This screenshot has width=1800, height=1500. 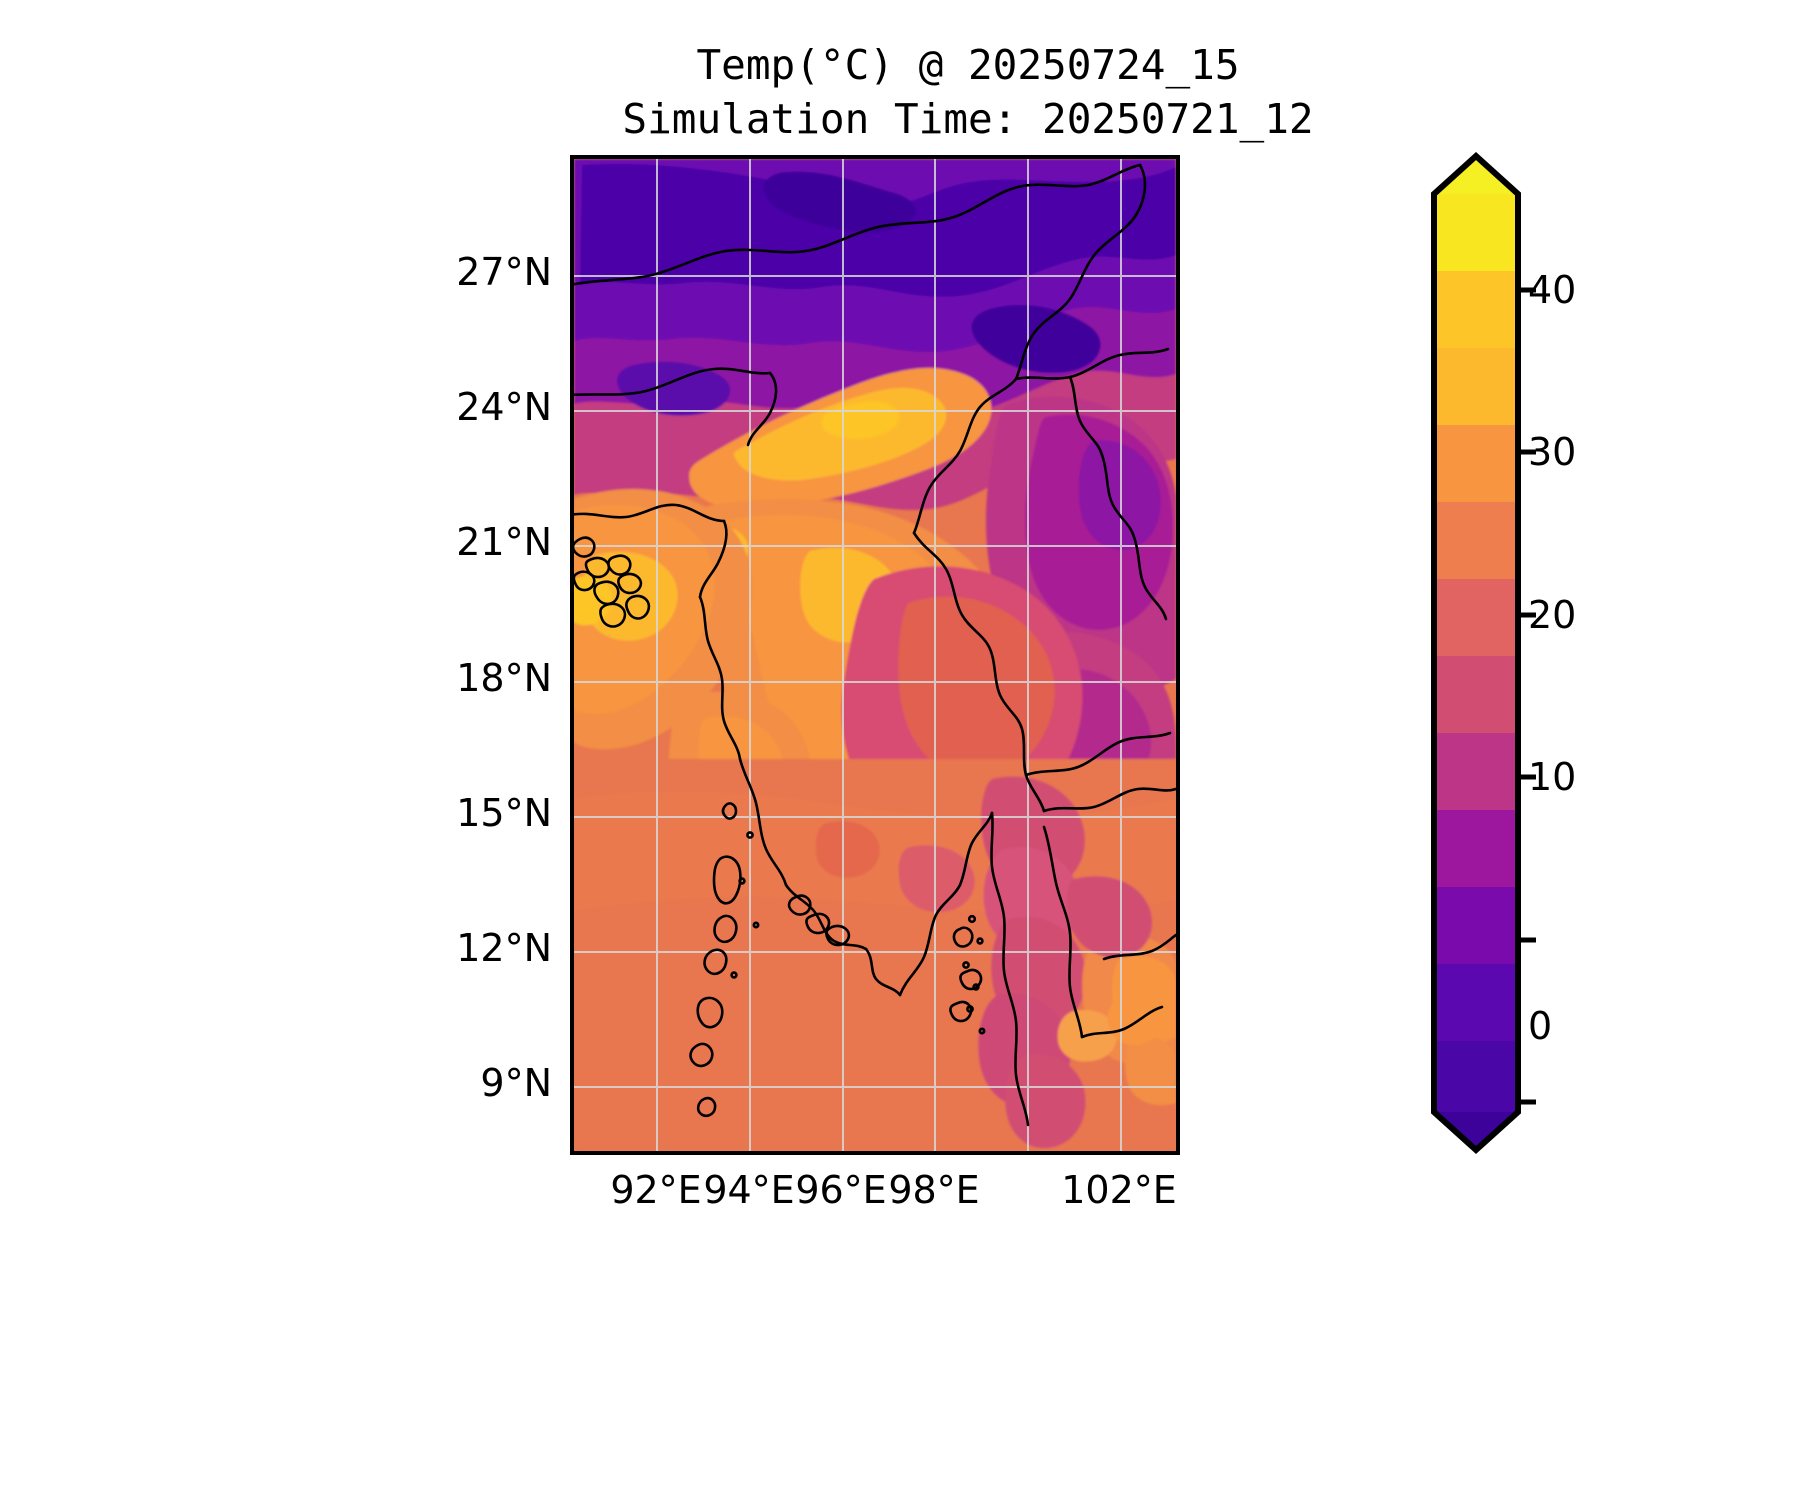 What do you see at coordinates (504, 948) in the screenshot?
I see `ytick-label: 12°N` at bounding box center [504, 948].